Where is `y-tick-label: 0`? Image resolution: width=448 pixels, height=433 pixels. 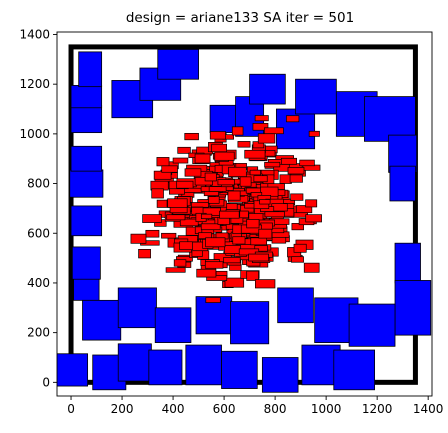 y-tick-label: 0 is located at coordinates (46, 382).